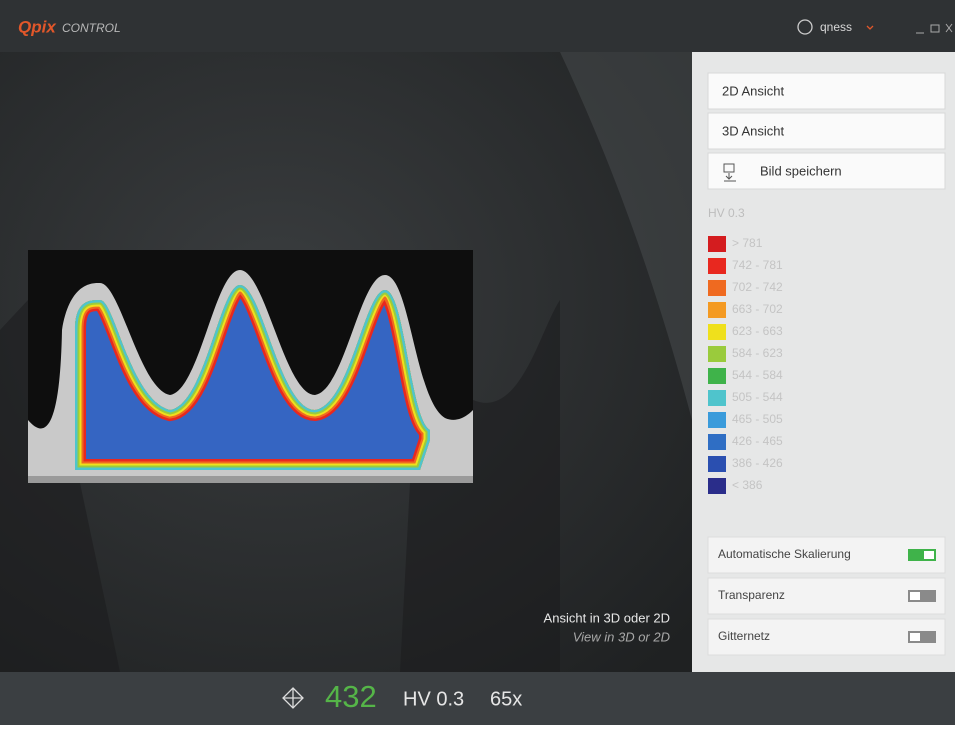 The height and width of the screenshot is (730, 955). I want to click on product-name: CONTROL, so click(91, 28).